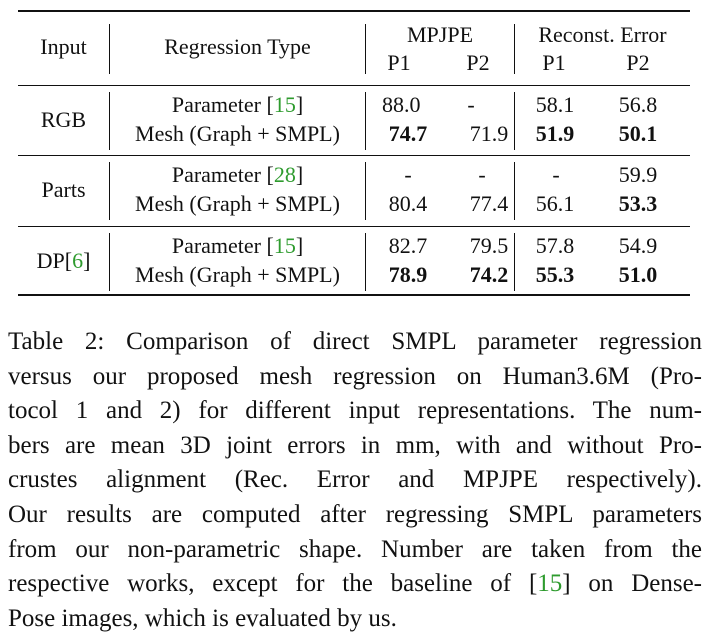  I want to click on cell-rec-p1: 58.1, so click(555, 104).